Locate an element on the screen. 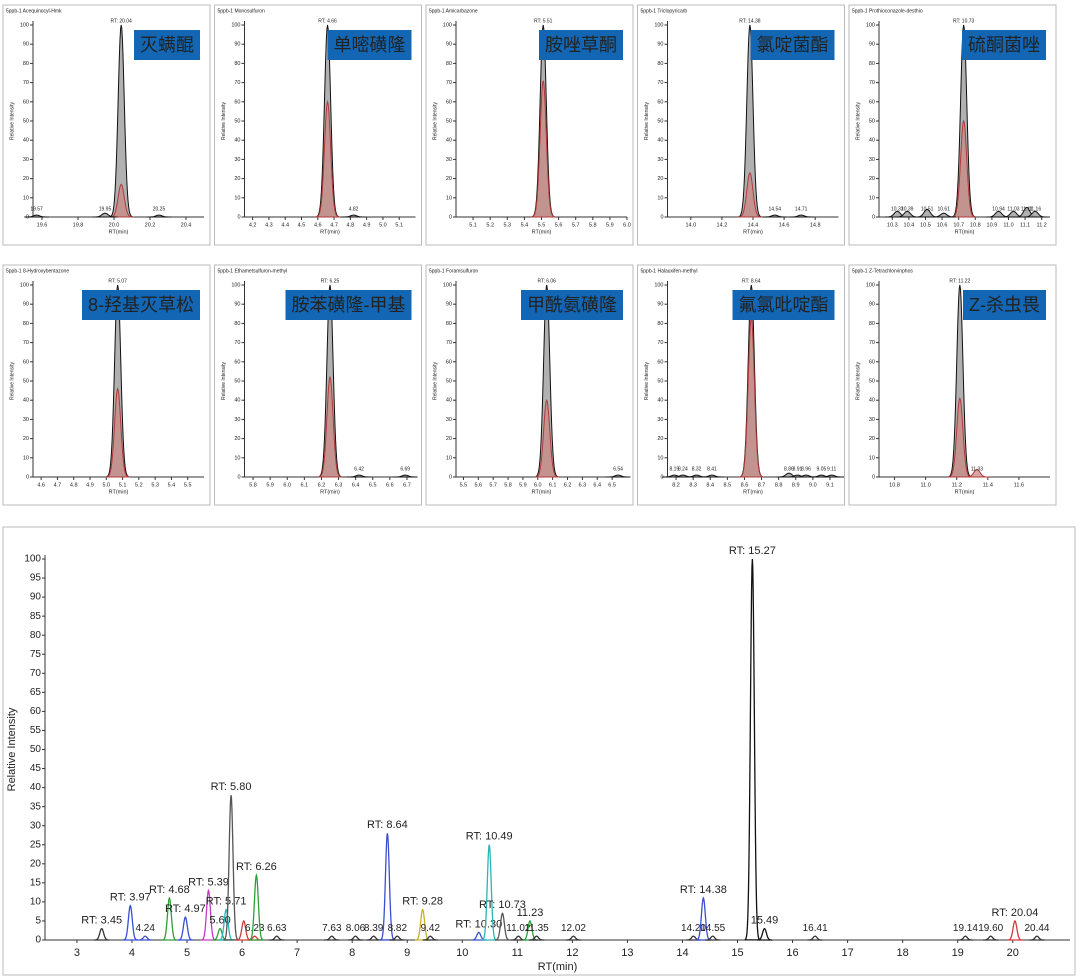 This screenshot has height=980, width=1080. y-tick-label: 90 is located at coordinates (449, 305).